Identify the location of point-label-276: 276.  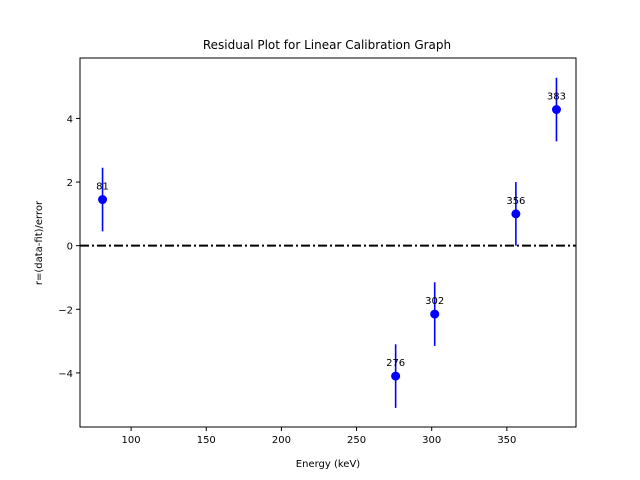
(395, 363).